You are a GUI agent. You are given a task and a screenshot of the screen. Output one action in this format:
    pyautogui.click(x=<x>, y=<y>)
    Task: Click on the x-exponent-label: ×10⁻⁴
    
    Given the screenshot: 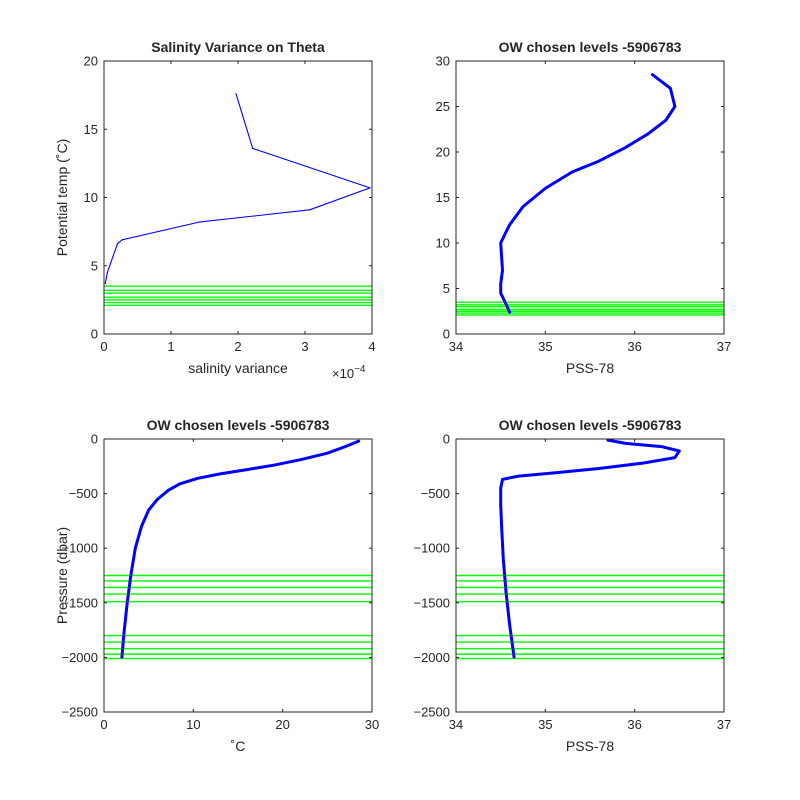 What is the action you would take?
    pyautogui.click(x=349, y=372)
    